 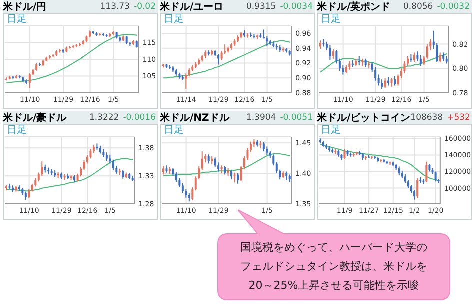 I want to click on chart-title: 米ドル/ユーロ, so click(x=192, y=7).